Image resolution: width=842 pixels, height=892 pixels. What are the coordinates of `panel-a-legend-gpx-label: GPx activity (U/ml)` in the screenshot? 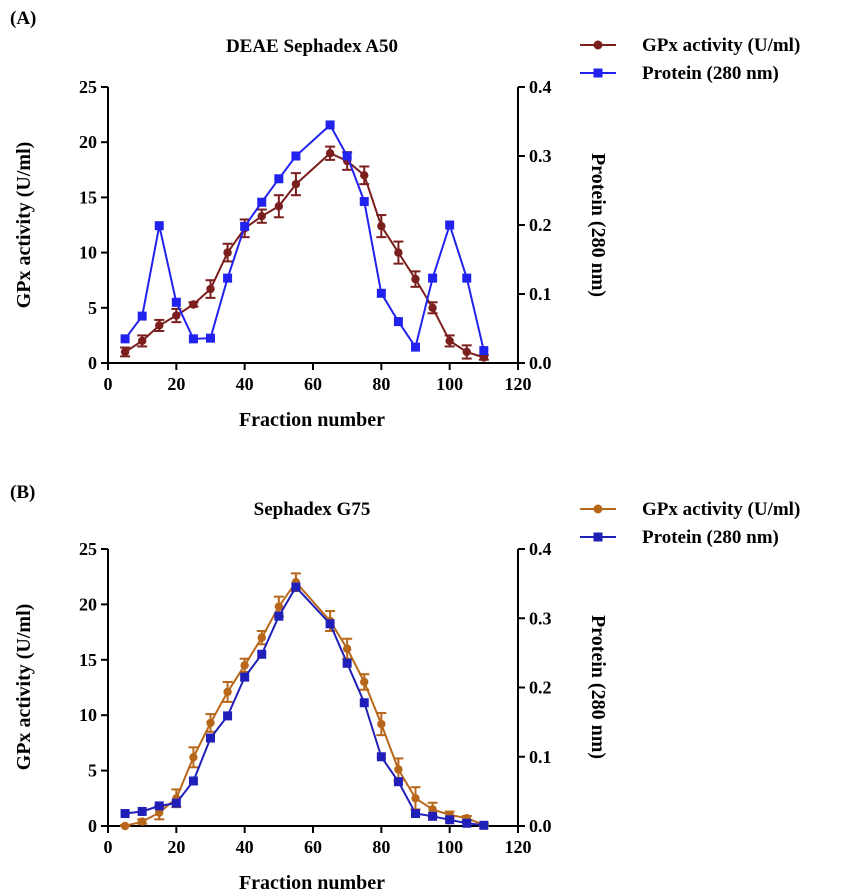 It's located at (721, 45).